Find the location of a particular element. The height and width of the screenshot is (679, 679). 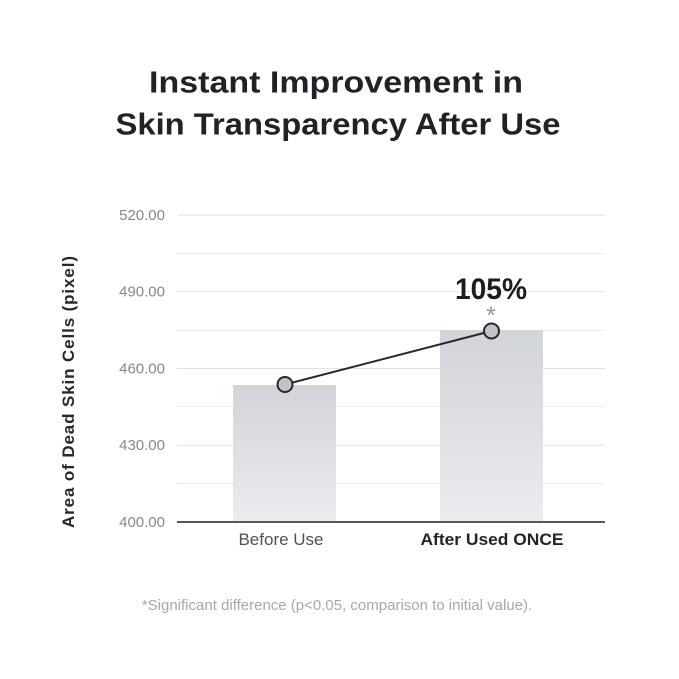

svg-text: 400.00 is located at coordinates (142, 522).